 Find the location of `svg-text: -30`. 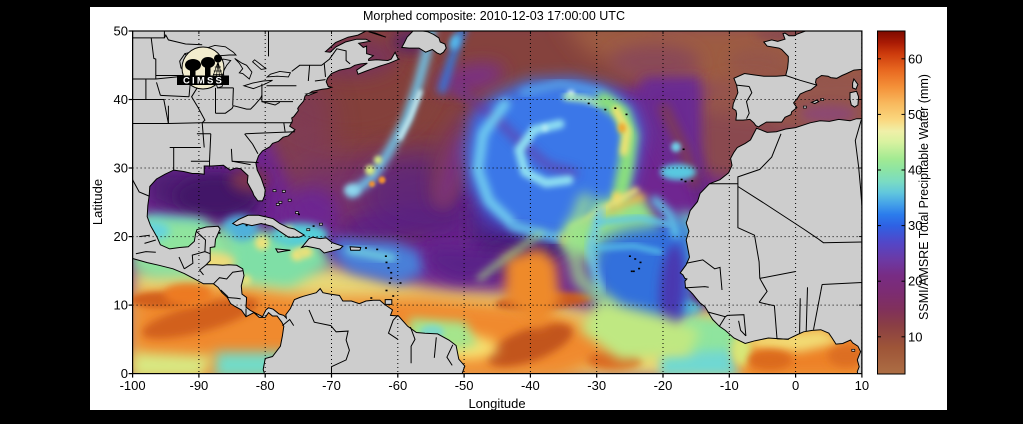

svg-text: -30 is located at coordinates (596, 385).